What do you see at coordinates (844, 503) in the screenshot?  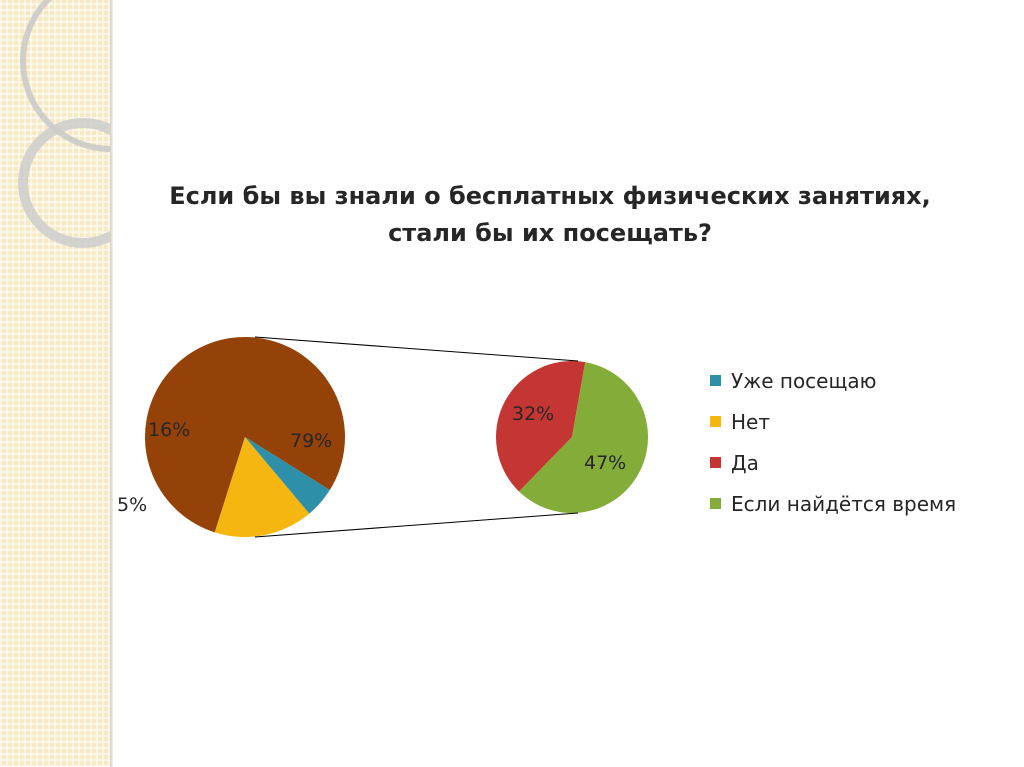 I see `legend-label: Если найдётся время` at bounding box center [844, 503].